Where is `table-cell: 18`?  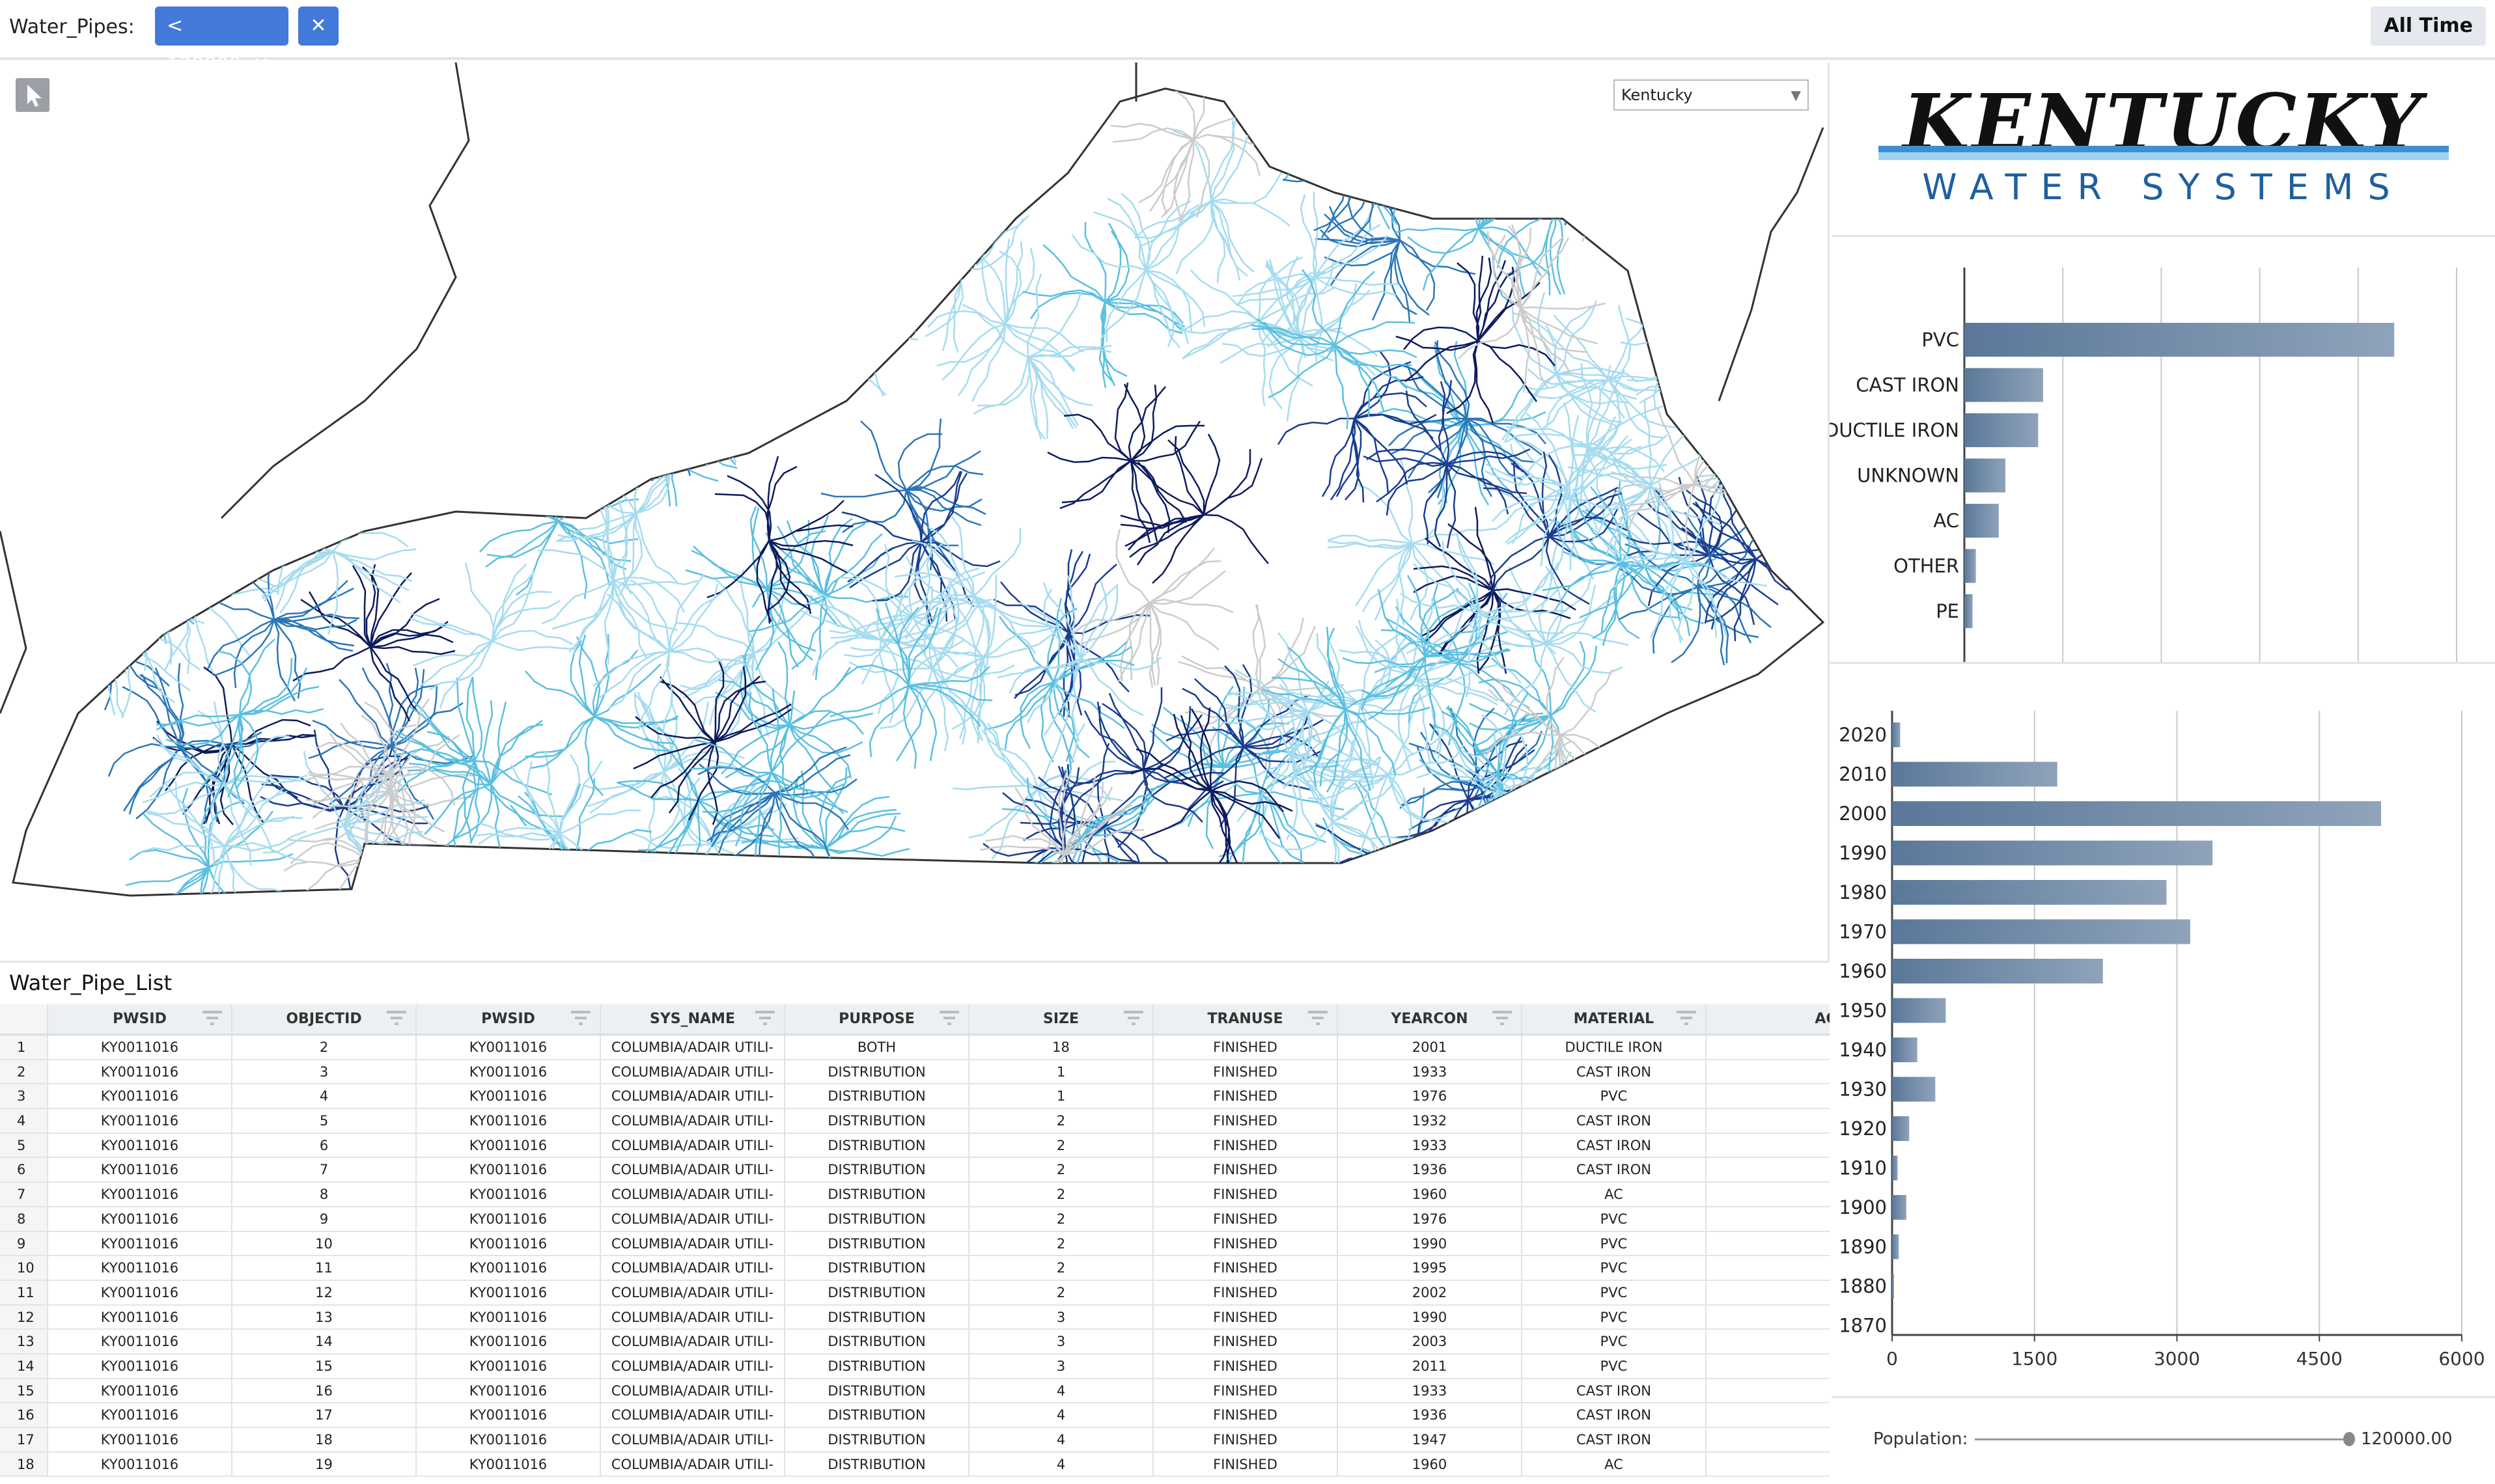
table-cell: 18 is located at coordinates (324, 1439).